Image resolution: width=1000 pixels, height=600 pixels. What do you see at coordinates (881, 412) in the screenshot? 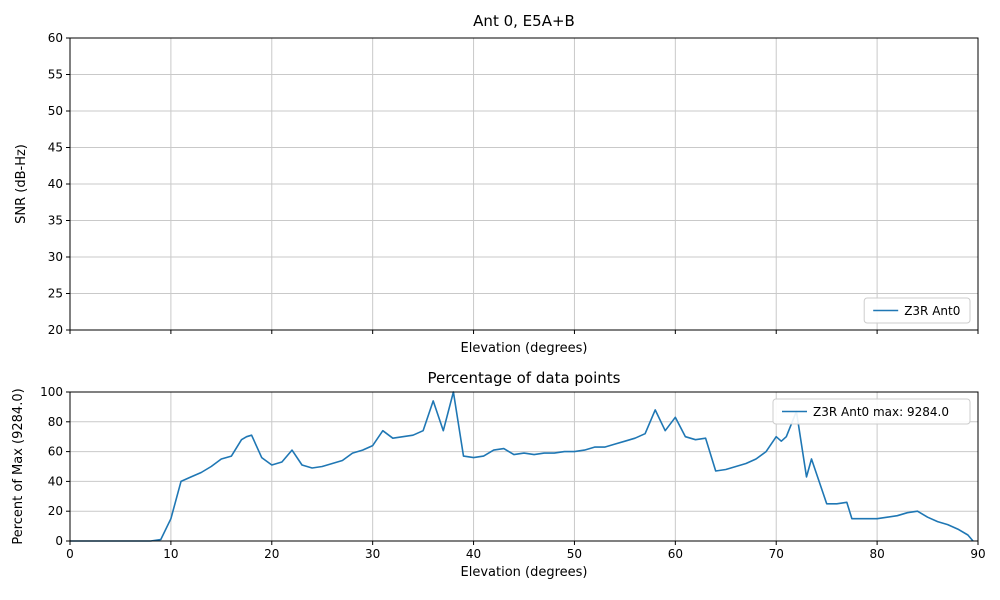
I see `legend-label: Z3R Ant0 max: 9284.0` at bounding box center [881, 412].